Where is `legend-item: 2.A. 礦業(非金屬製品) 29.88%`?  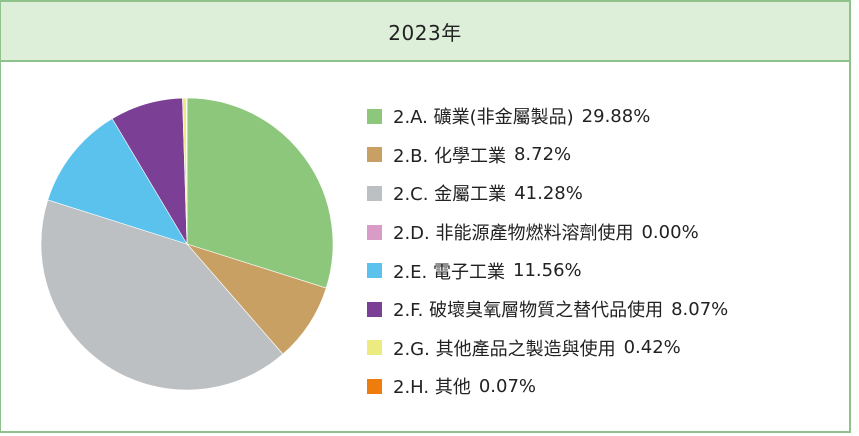 legend-item: 2.A. 礦業(非金屬製品) 29.88% is located at coordinates (547, 116).